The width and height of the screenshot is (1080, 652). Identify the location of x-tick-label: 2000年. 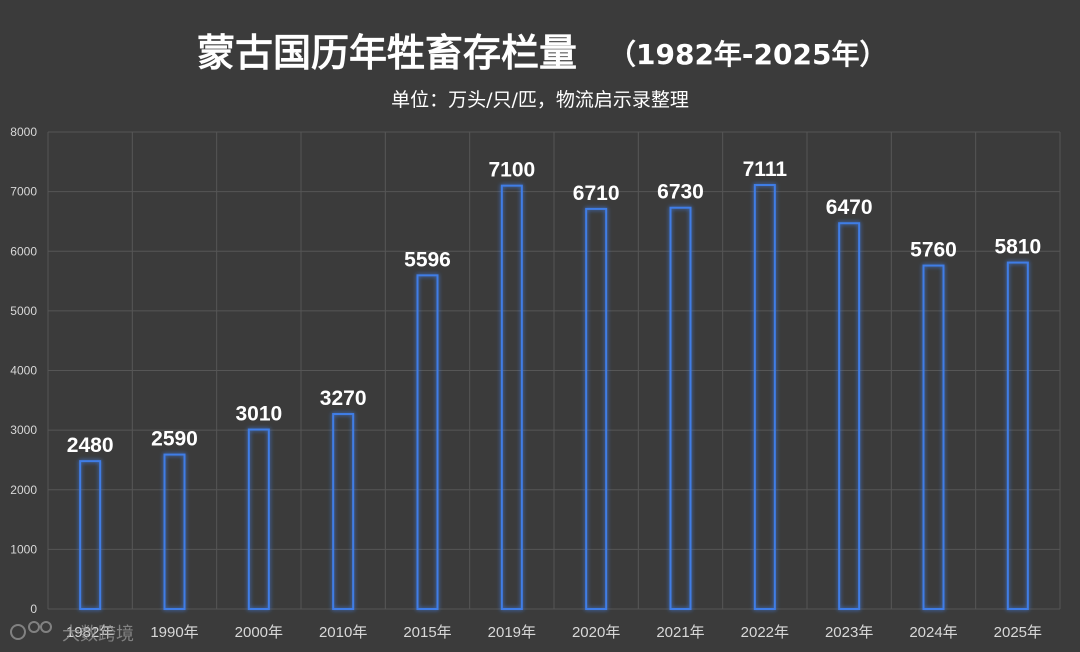
(259, 632).